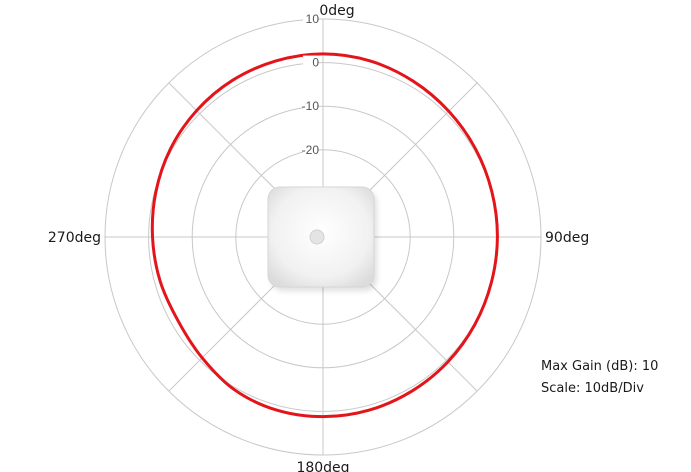 The height and width of the screenshot is (472, 691). I want to click on angle-label-270: 270deg, so click(74, 238).